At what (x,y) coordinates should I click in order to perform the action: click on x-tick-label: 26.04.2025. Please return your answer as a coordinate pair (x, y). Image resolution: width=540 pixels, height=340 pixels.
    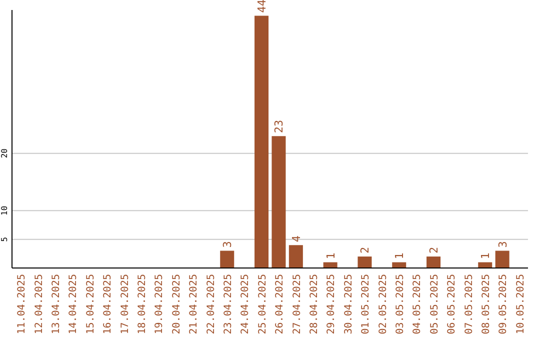
    Looking at the image, I should click on (280, 304).